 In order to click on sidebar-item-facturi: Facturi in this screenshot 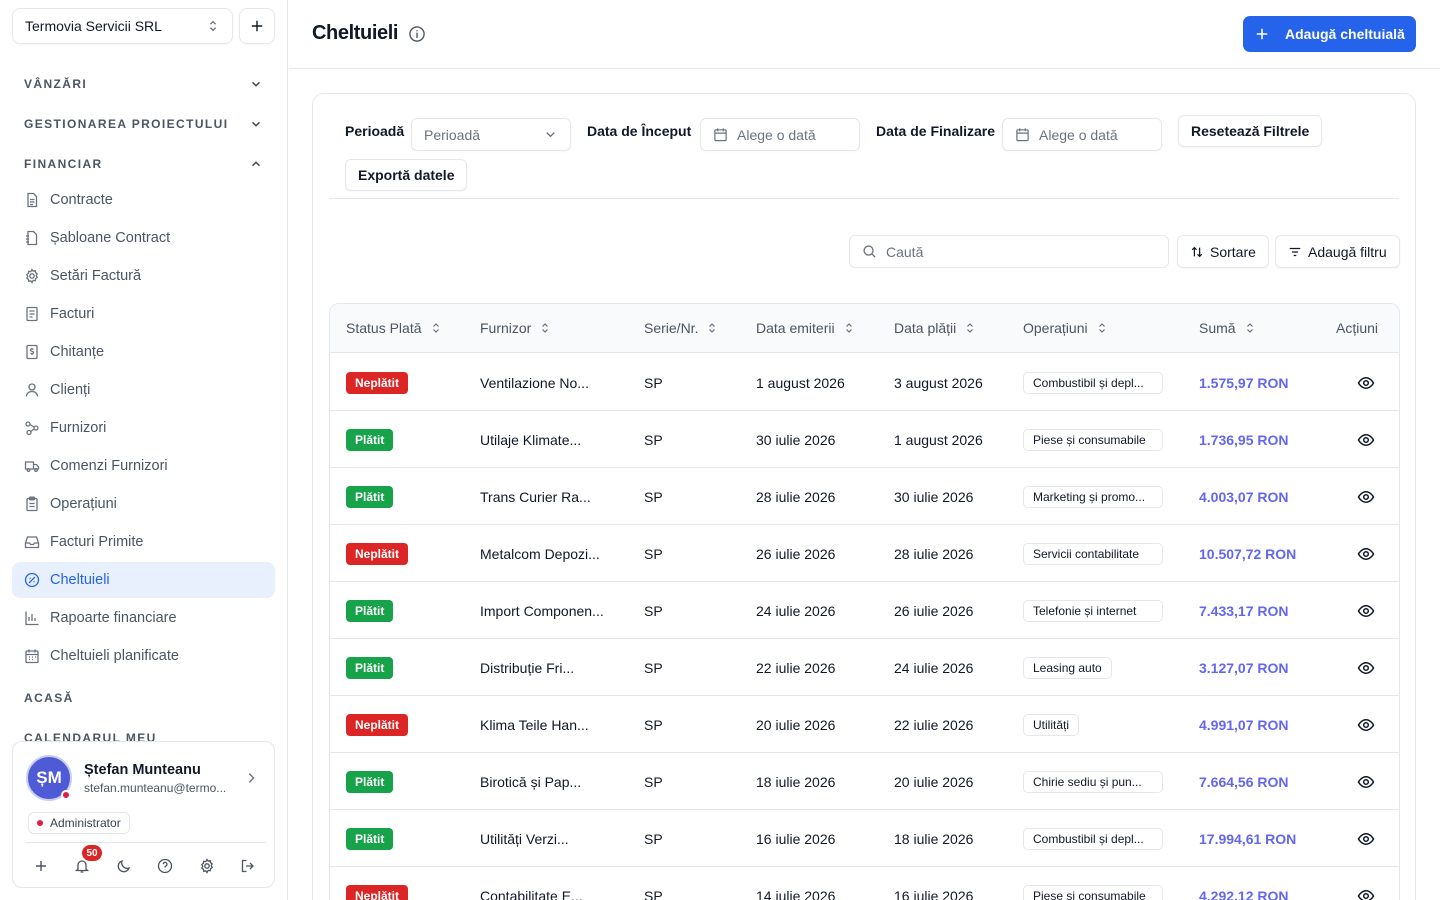, I will do `click(143, 314)`.